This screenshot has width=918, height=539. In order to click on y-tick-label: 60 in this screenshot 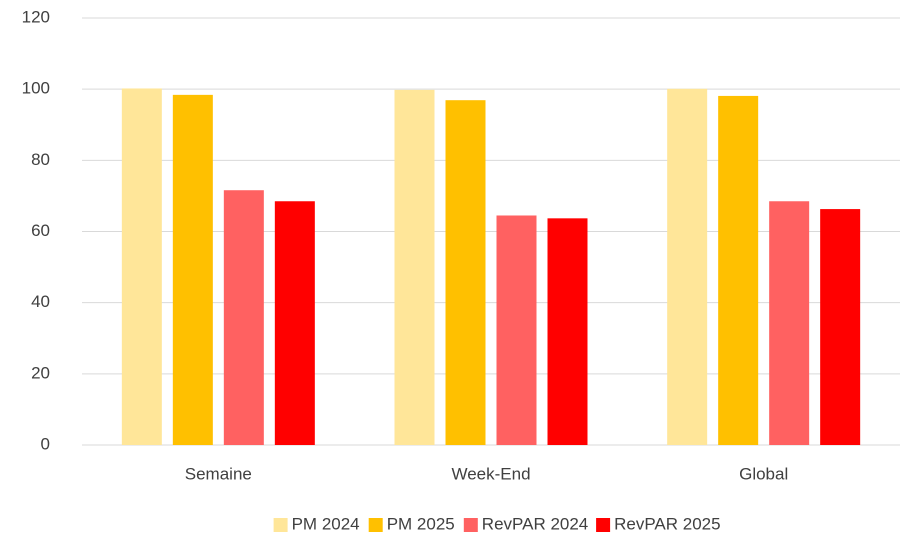, I will do `click(40, 230)`.